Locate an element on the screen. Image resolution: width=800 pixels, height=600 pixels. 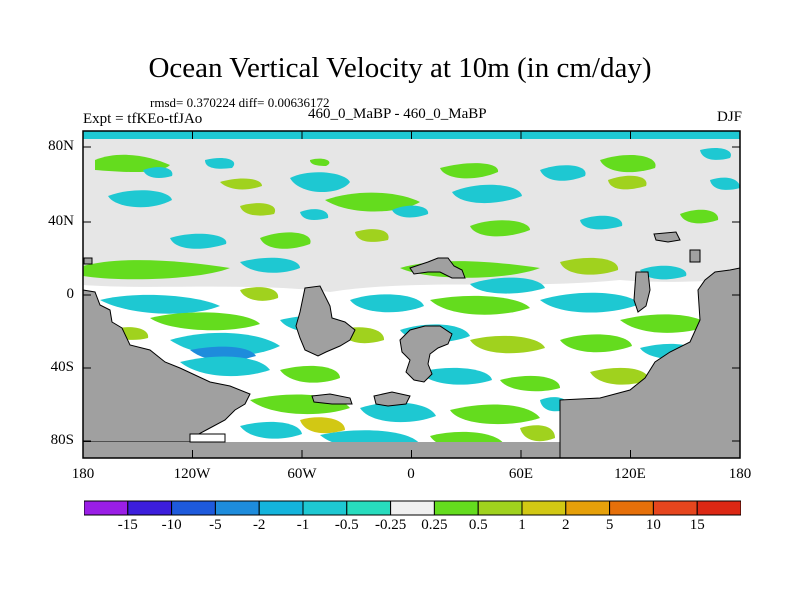
colorbar-label: 5 is located at coordinates (609, 525).